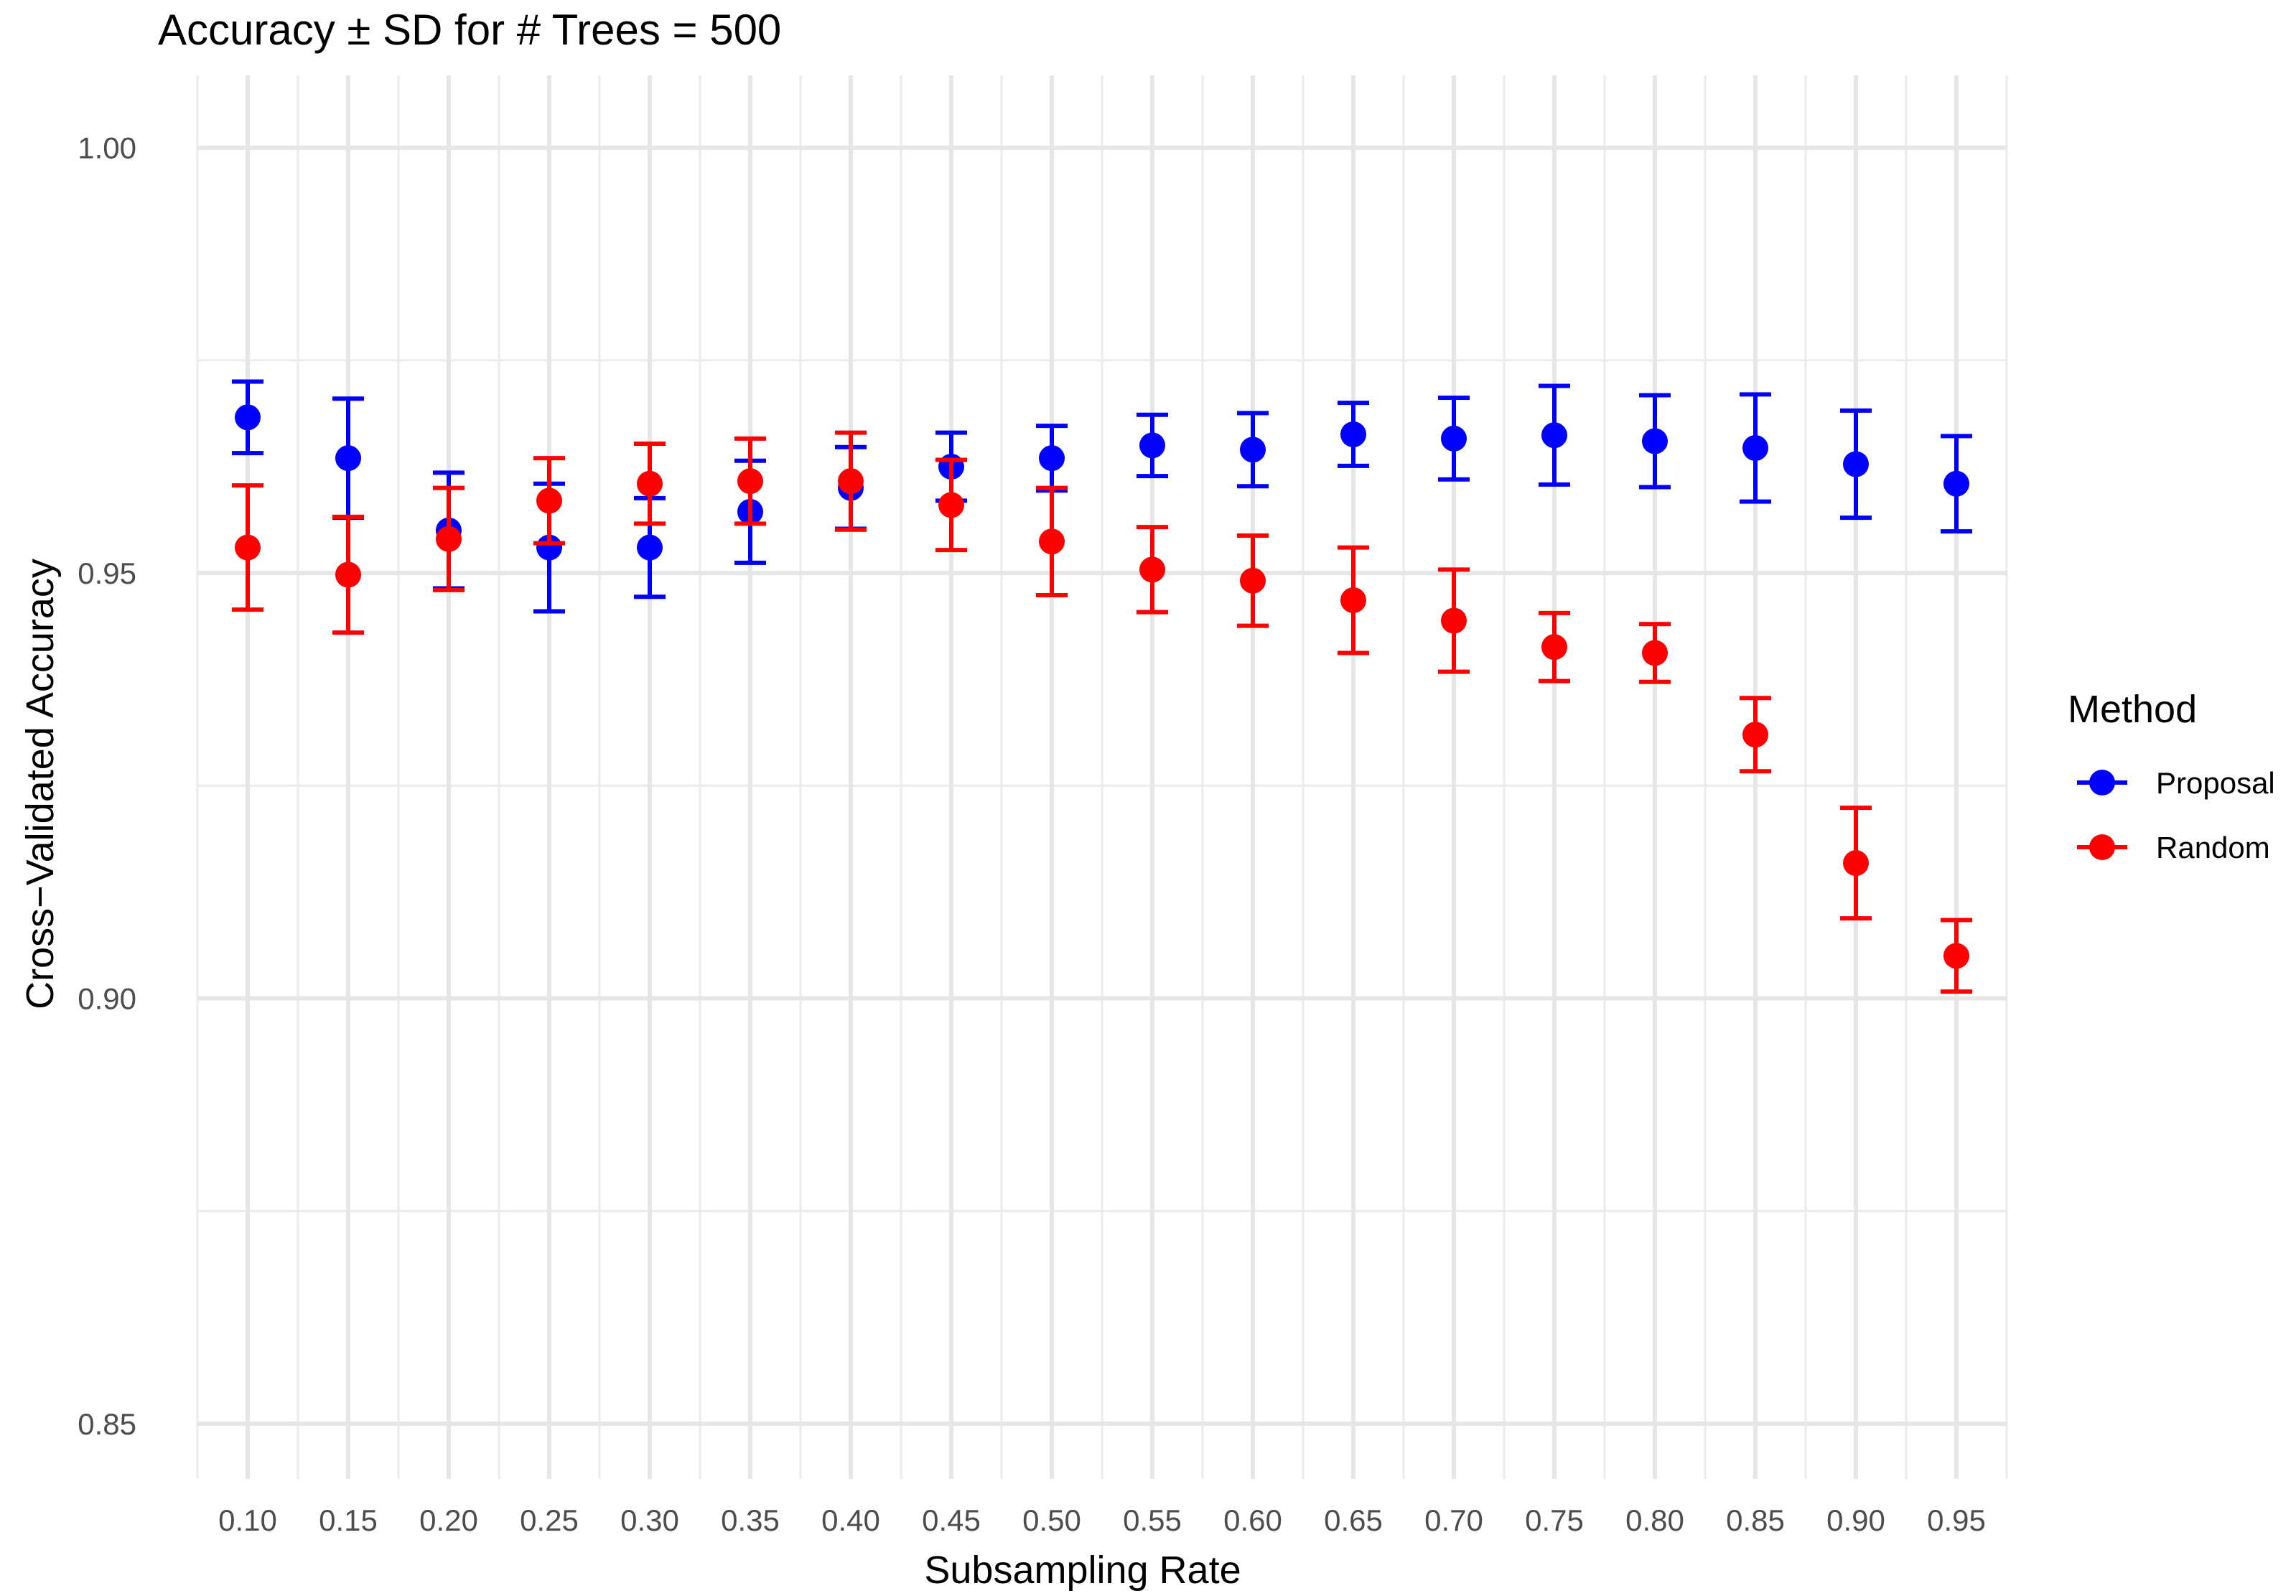 This screenshot has height=1596, width=2296. I want to click on x-tick-label: 0.20, so click(448, 1520).